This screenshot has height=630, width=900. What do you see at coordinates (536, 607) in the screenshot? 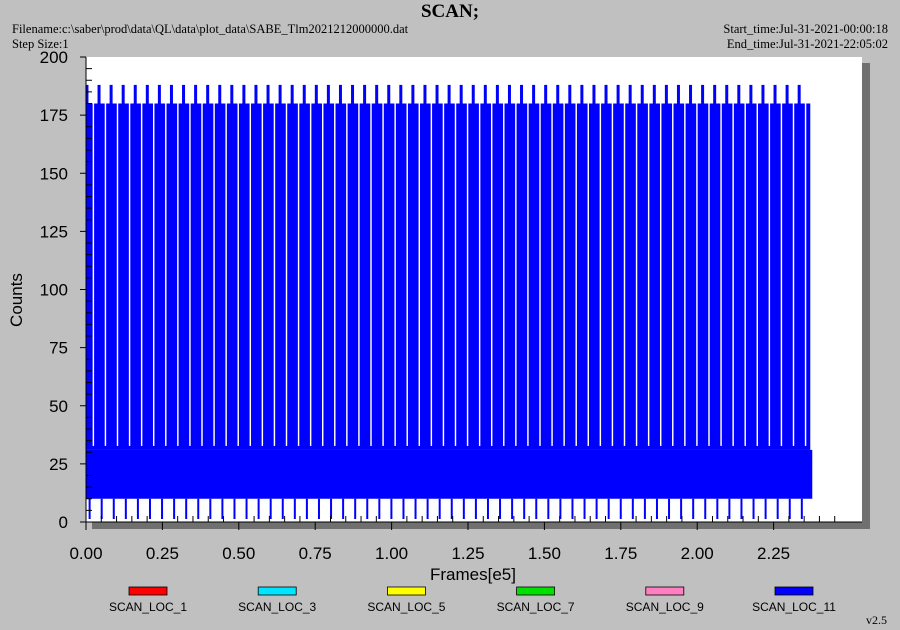
I see `legend-label: SCAN_LOC_7` at bounding box center [536, 607].